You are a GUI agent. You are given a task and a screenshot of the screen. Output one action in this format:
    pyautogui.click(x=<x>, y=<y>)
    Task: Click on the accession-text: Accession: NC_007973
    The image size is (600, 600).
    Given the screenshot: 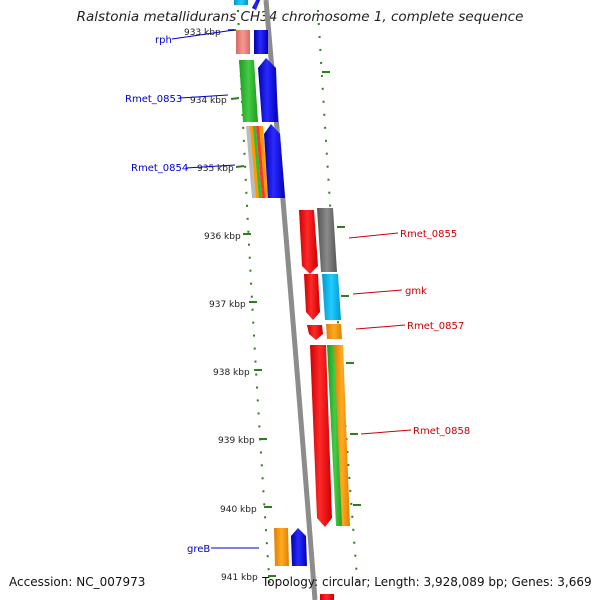 What is the action you would take?
    pyautogui.click(x=77, y=582)
    